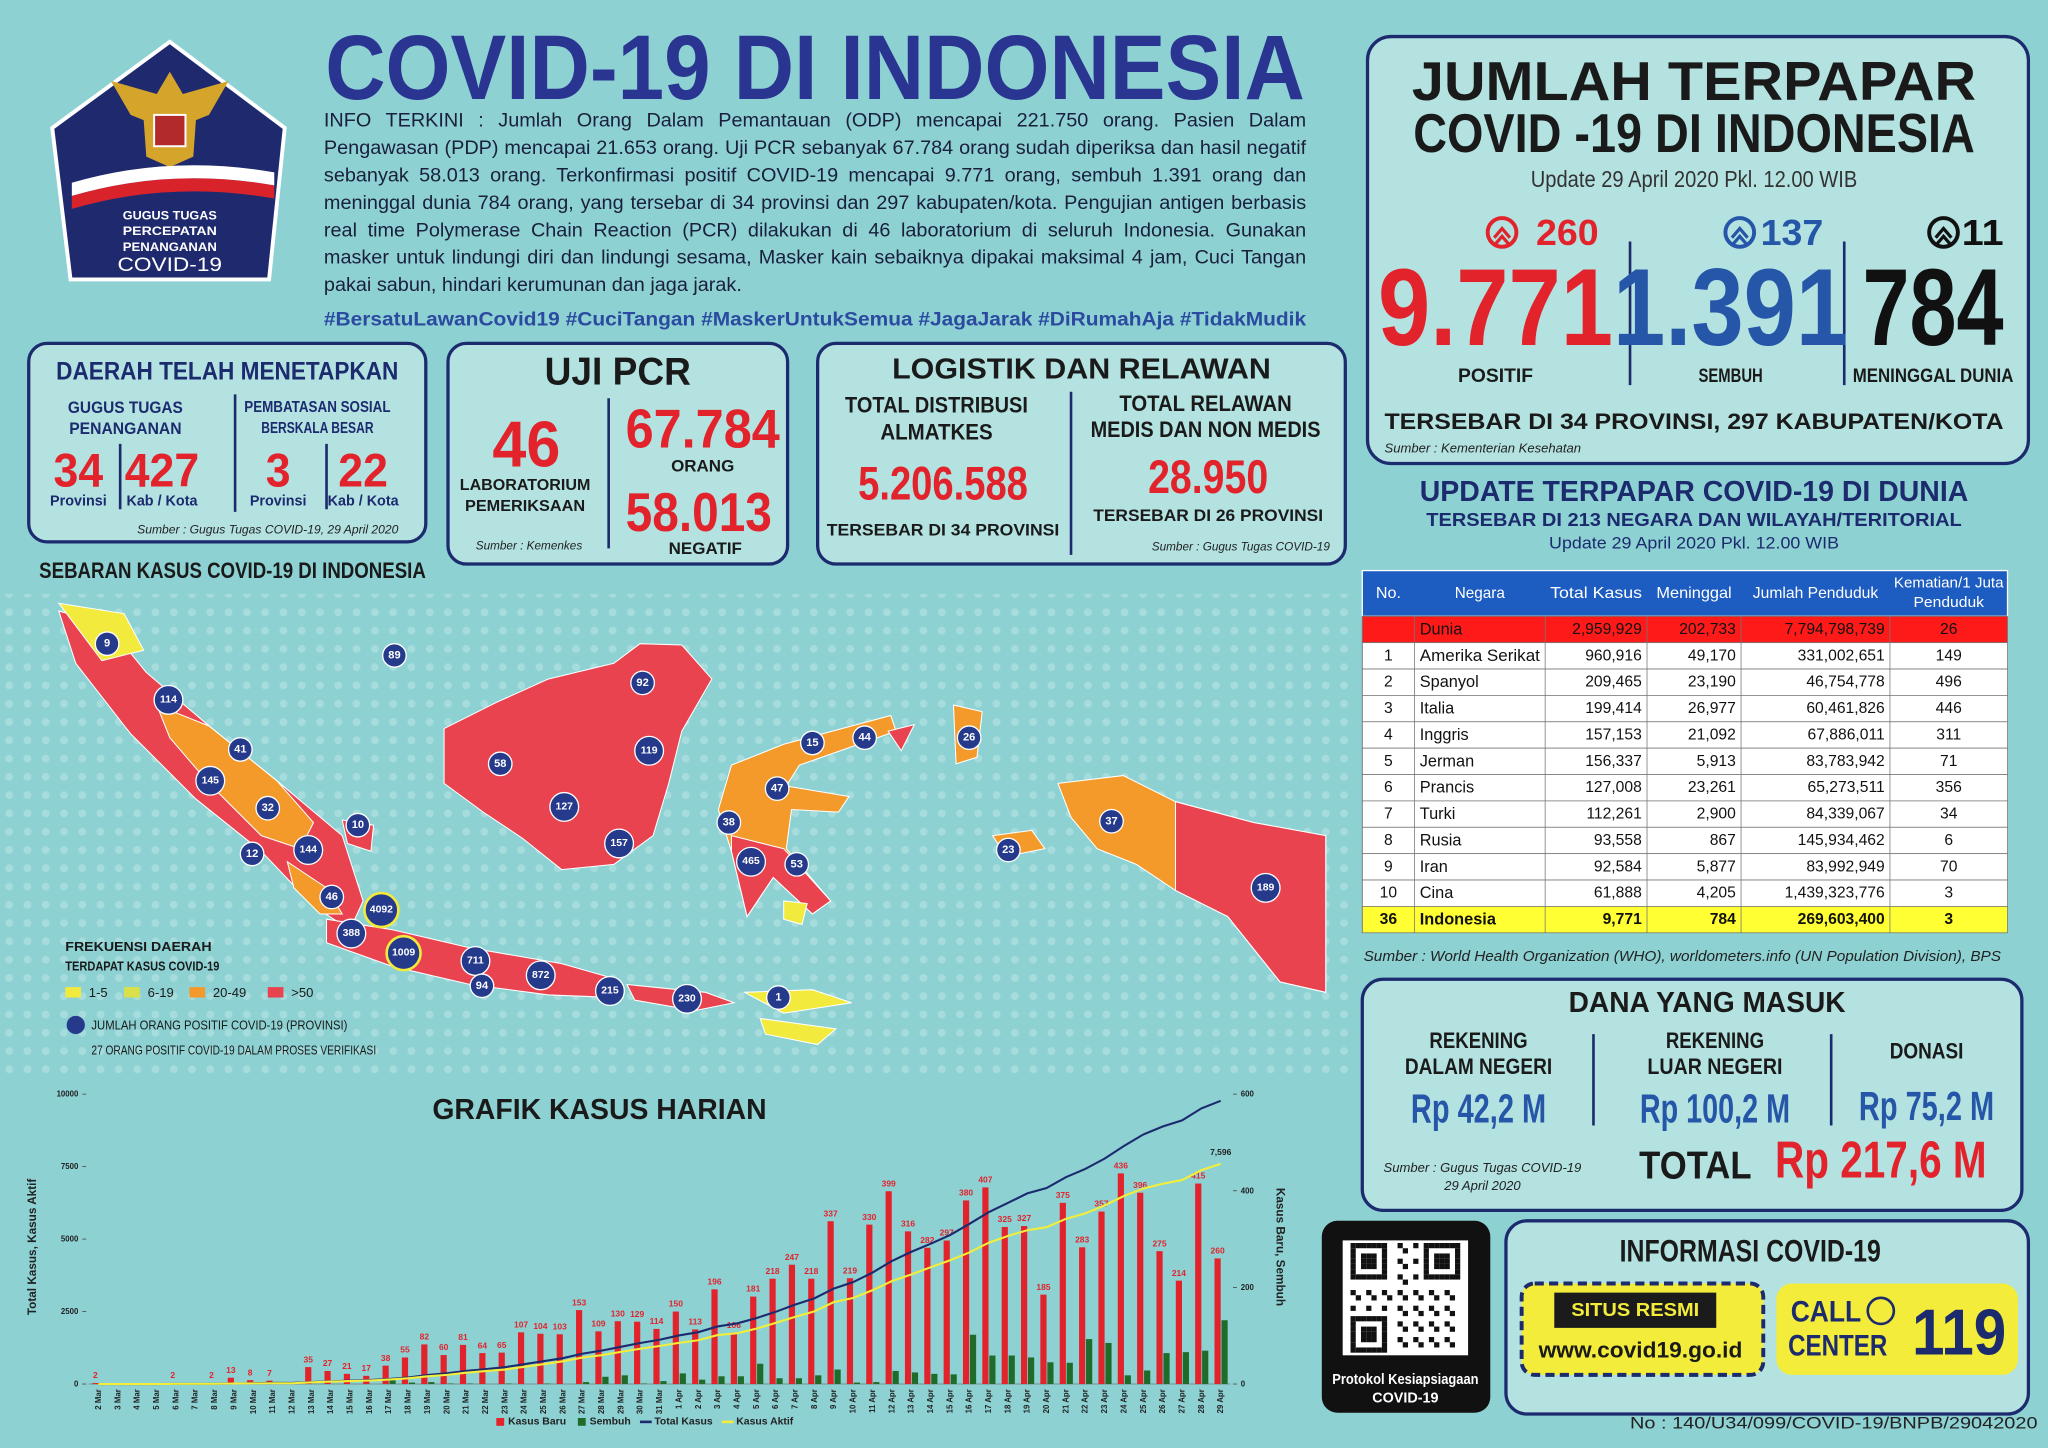 This screenshot has height=1448, width=2048. What do you see at coordinates (1081, 370) in the screenshot?
I see `logistik-title: LOGISTIK DAN RELAWAN` at bounding box center [1081, 370].